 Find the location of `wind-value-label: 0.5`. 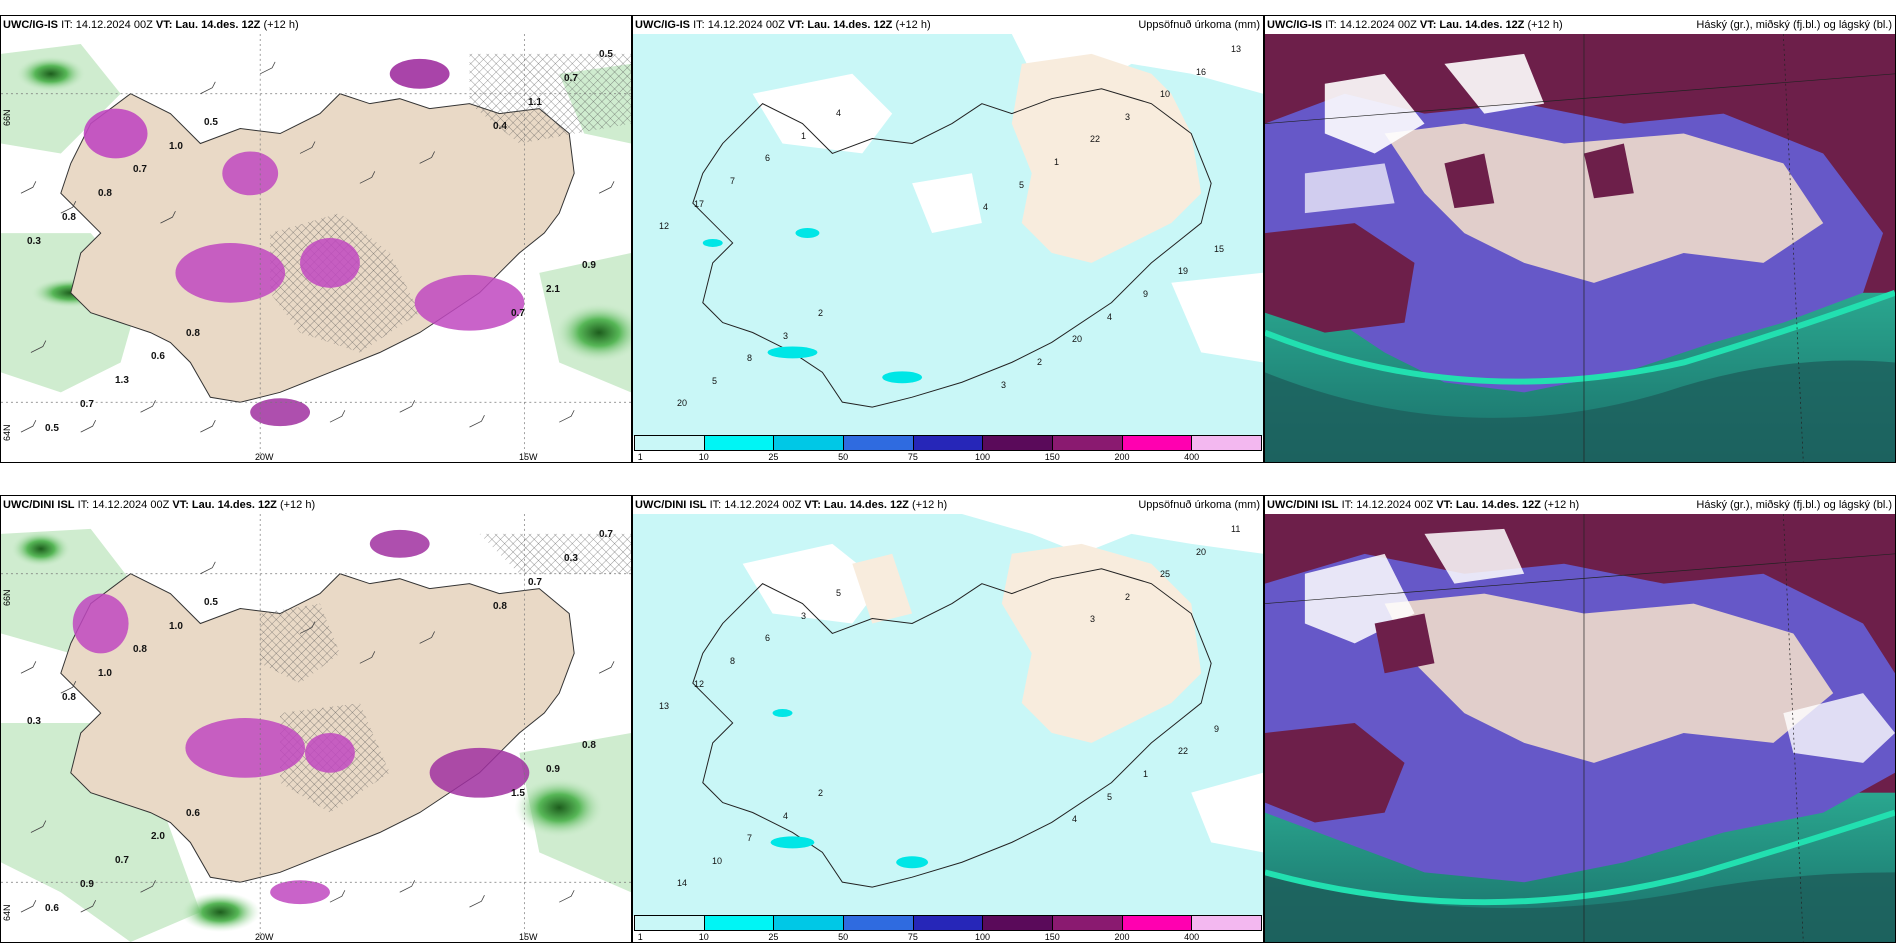

wind-value-label: 0.5 is located at coordinates (211, 602).